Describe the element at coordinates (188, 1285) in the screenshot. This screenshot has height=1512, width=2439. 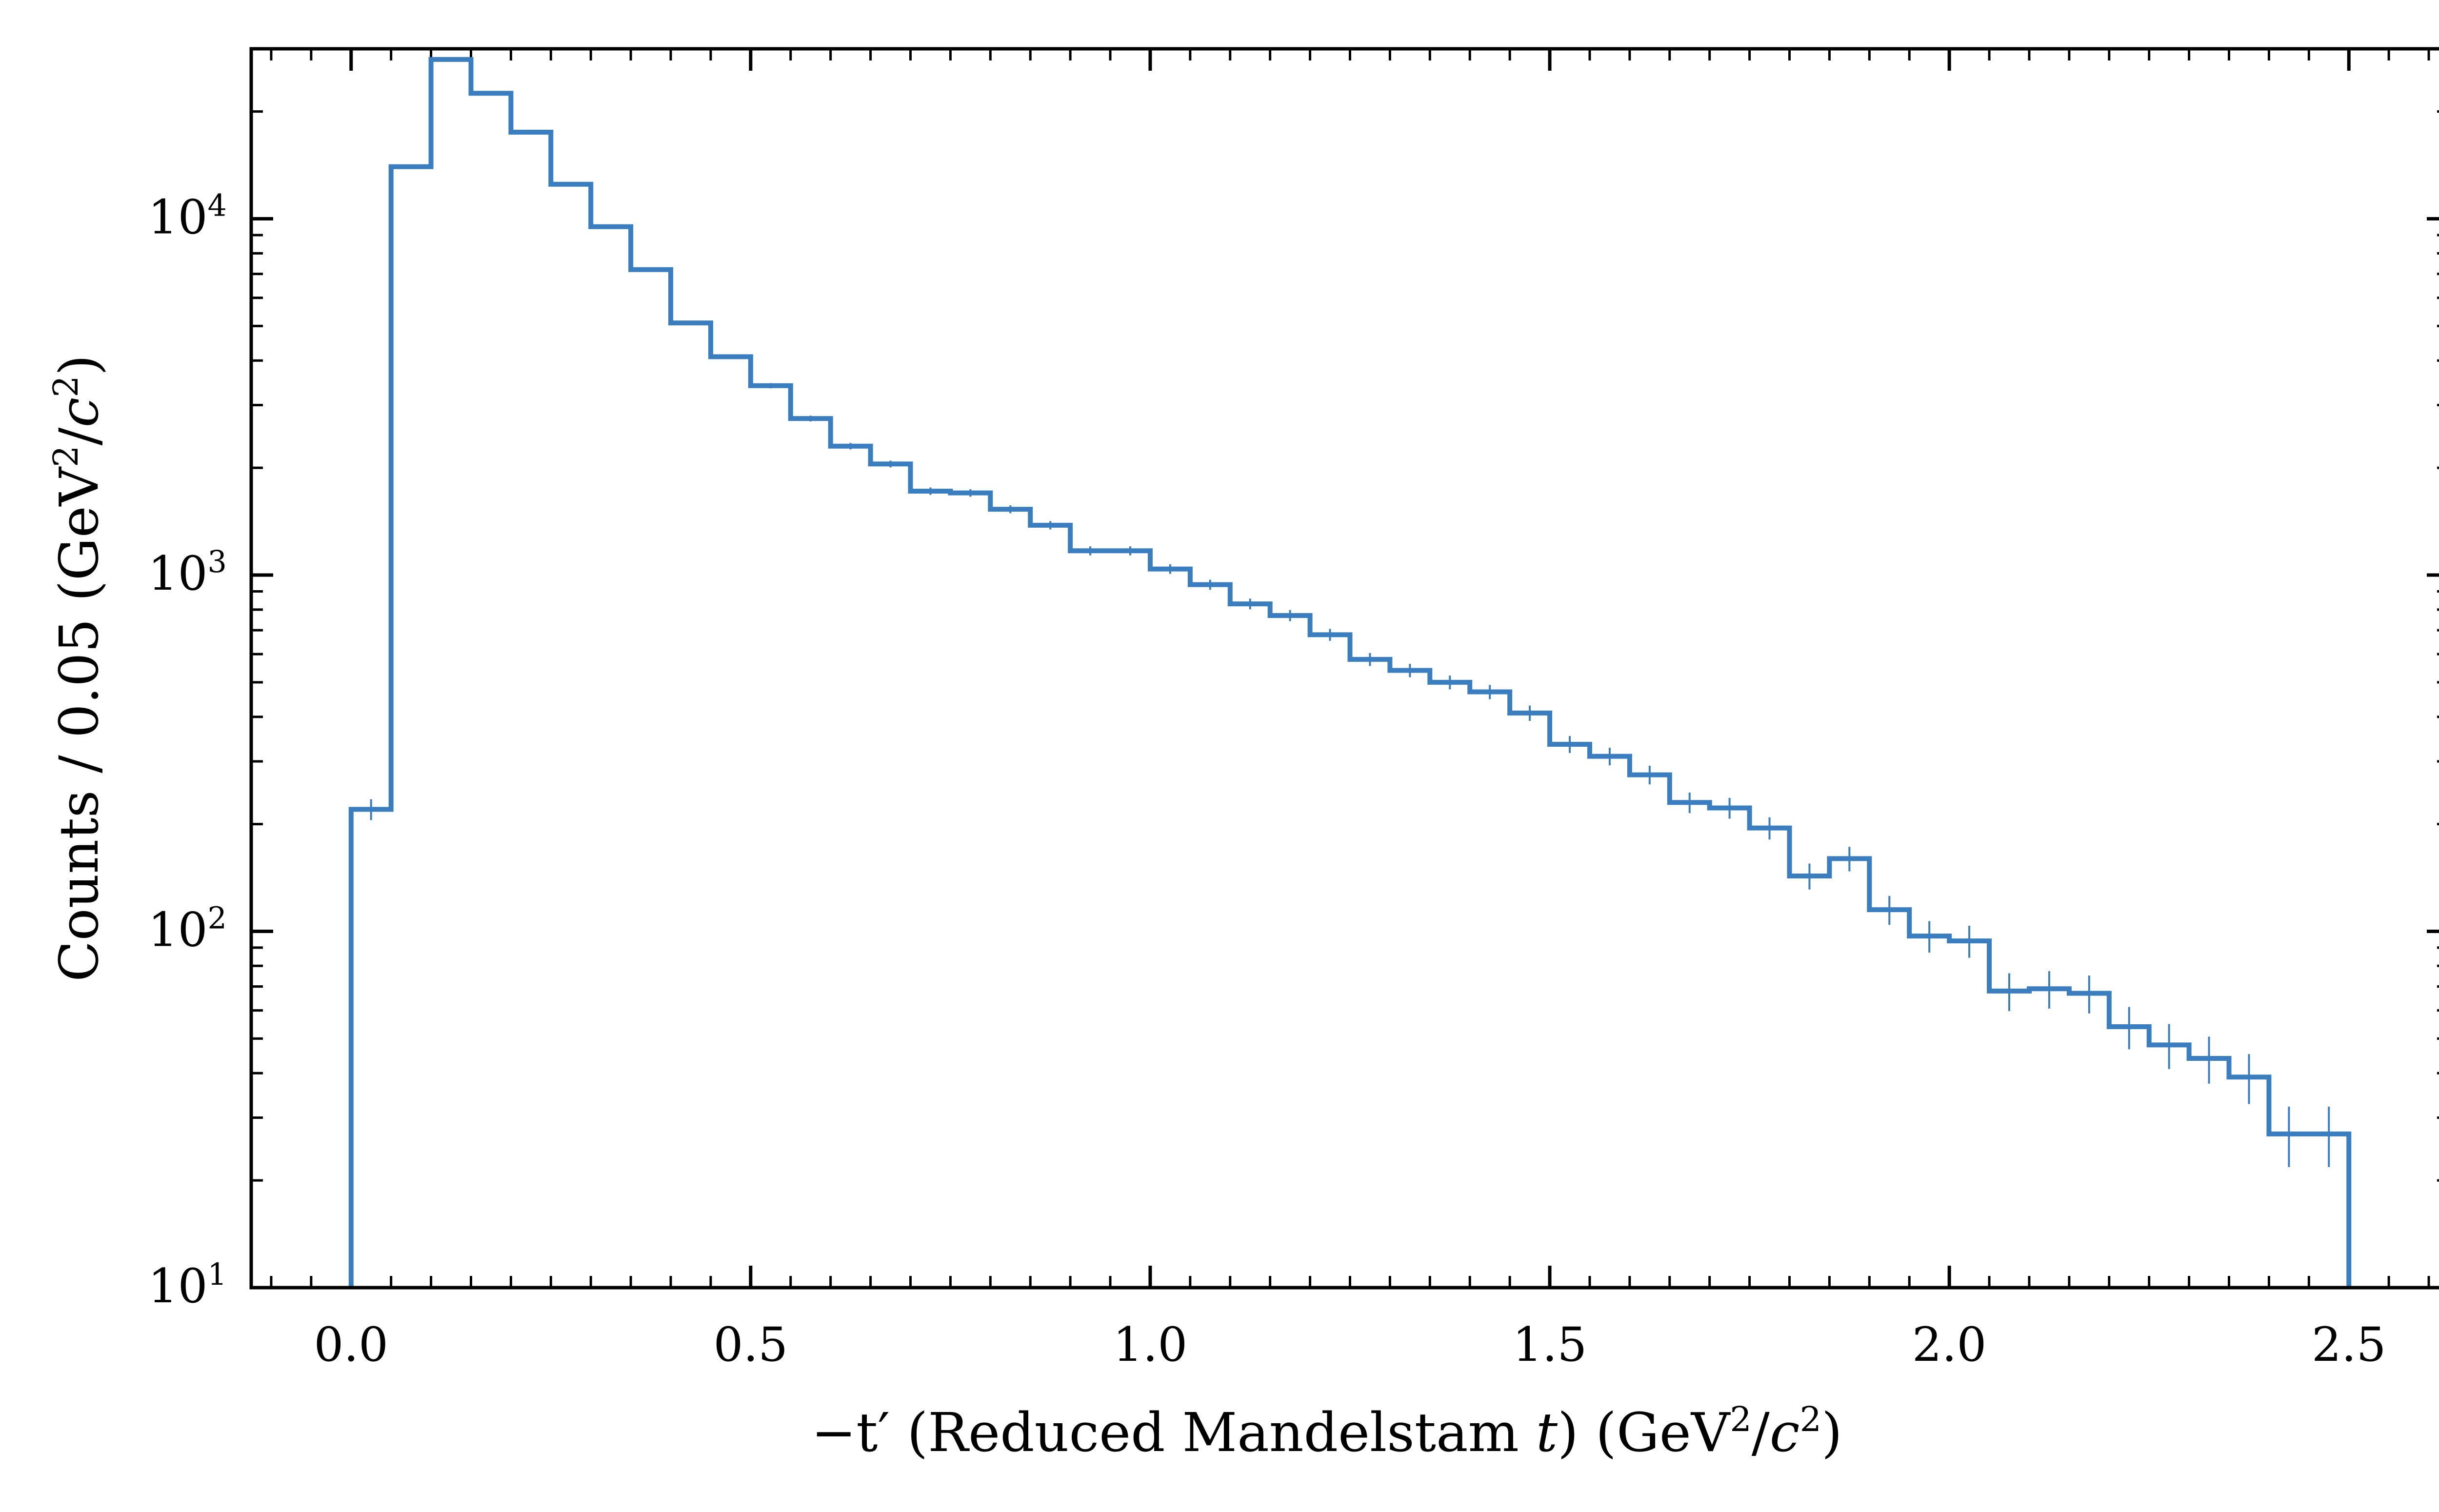
I see `y-tick-label: 10¹` at that location.